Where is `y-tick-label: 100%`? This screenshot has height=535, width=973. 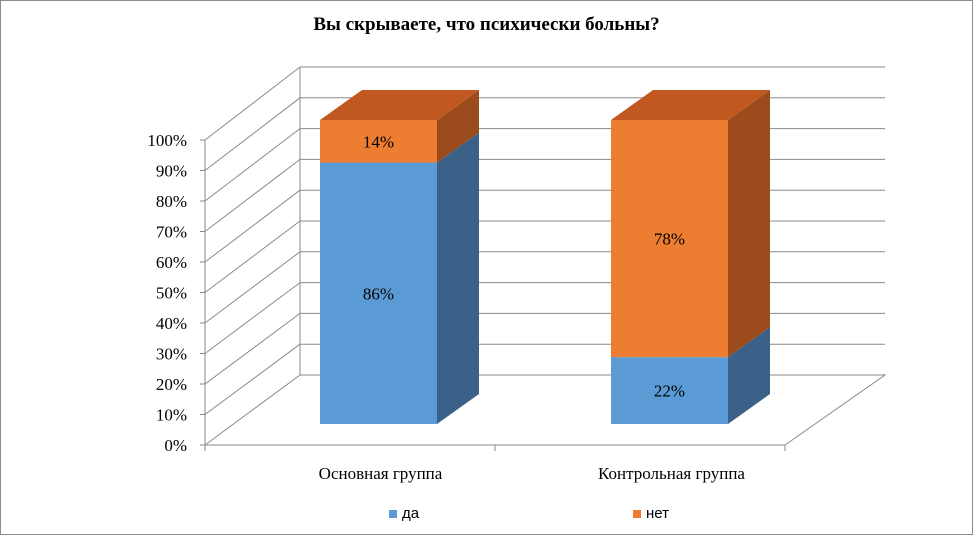 y-tick-label: 100% is located at coordinates (167, 140).